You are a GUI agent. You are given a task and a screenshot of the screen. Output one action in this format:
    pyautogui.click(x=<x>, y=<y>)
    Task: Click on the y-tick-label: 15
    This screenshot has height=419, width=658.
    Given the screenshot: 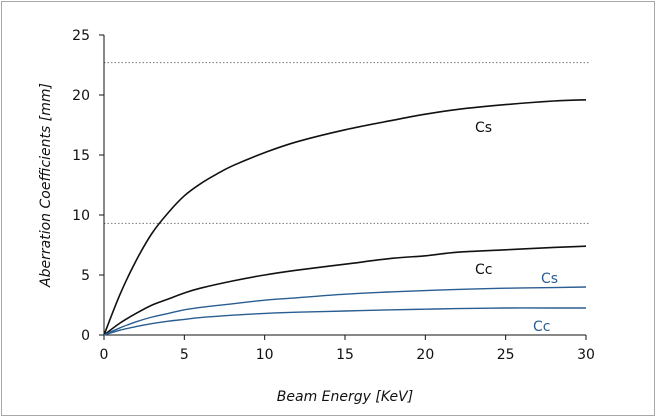 What is the action you would take?
    pyautogui.click(x=81, y=156)
    